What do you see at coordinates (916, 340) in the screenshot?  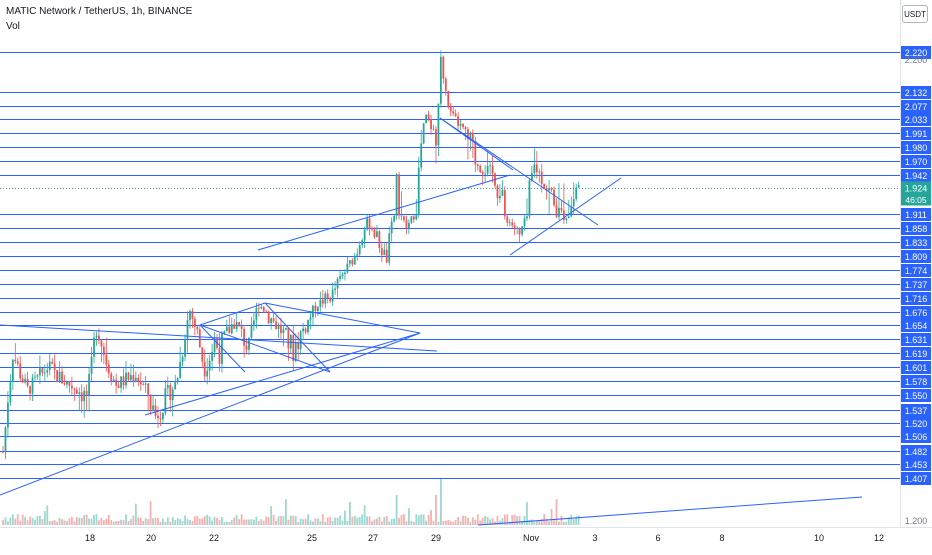 I see `price-tag-label: 1.631` at bounding box center [916, 340].